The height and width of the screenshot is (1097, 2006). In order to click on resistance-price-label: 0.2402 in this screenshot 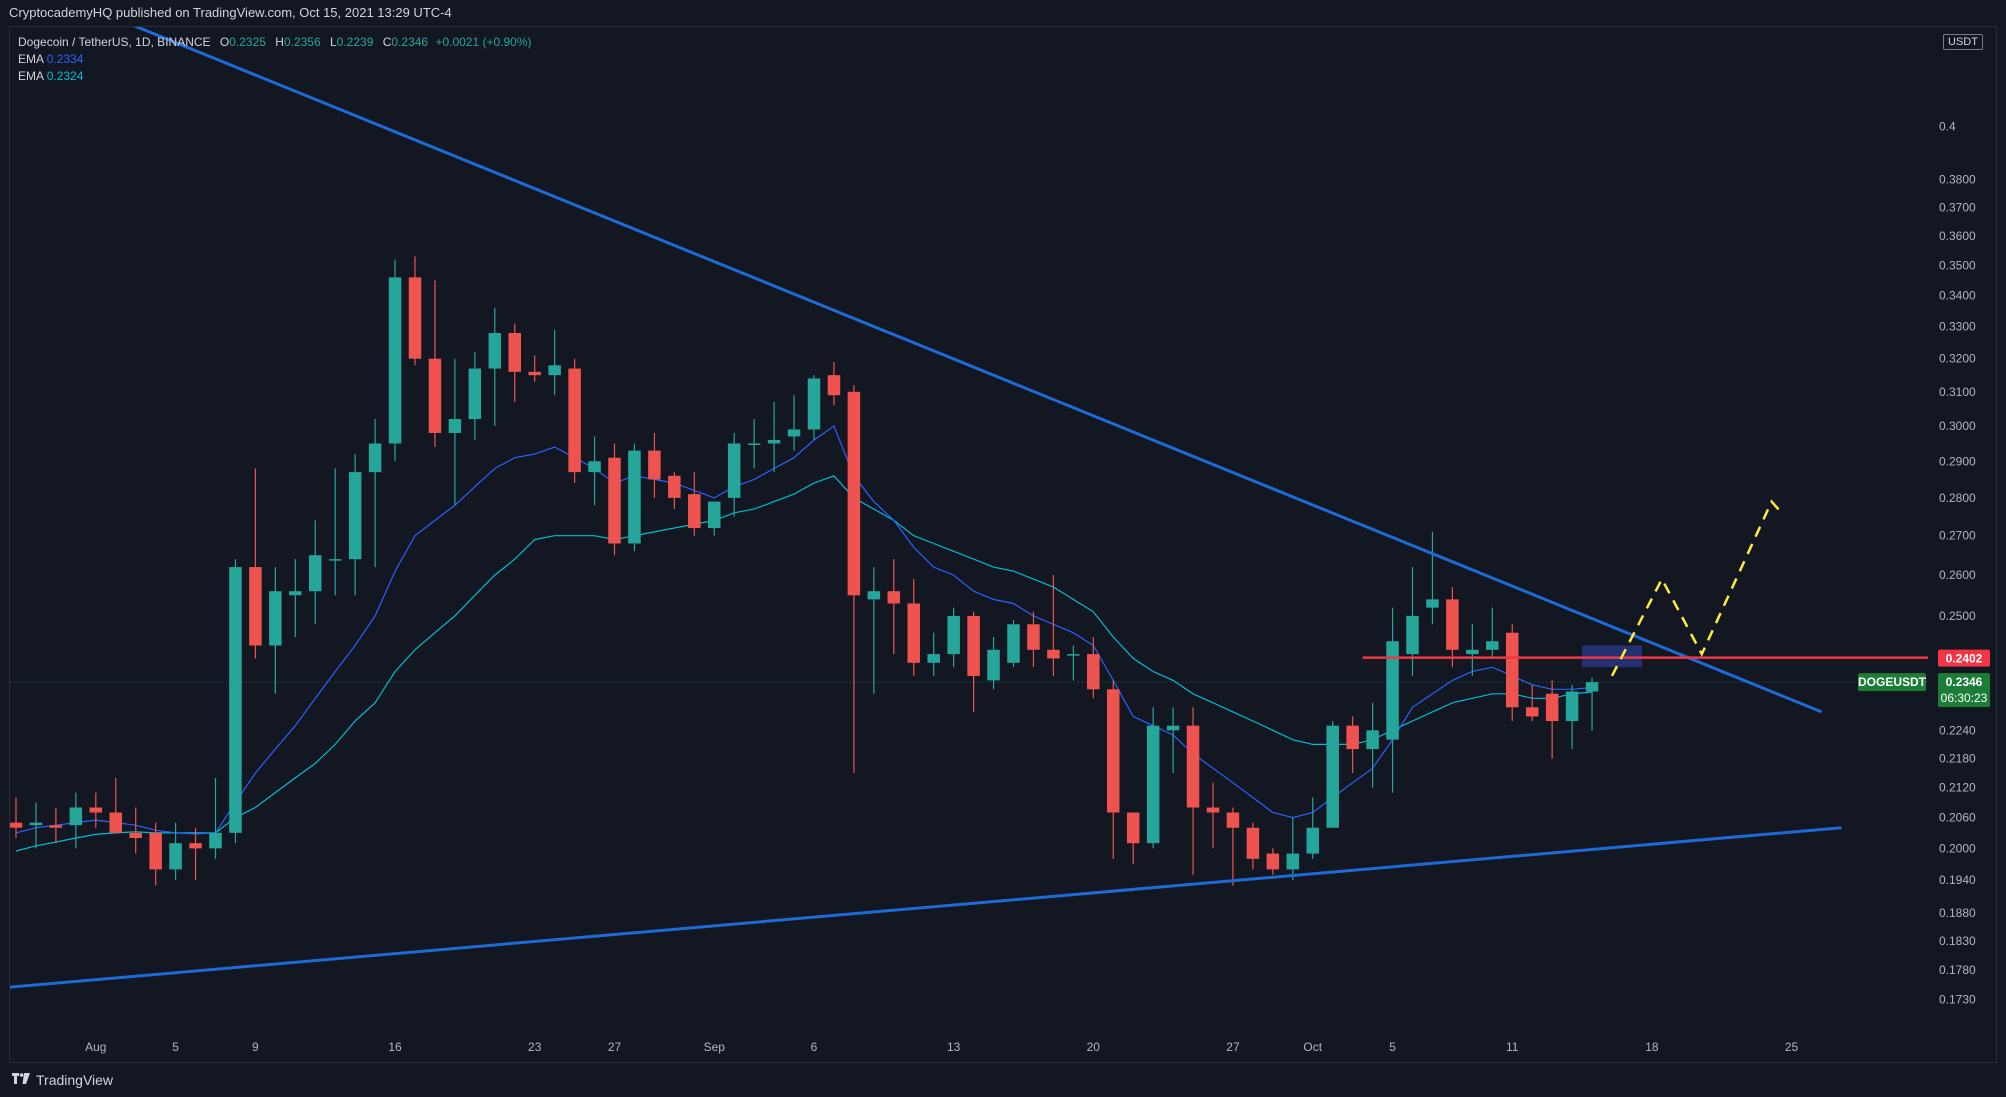, I will do `click(1964, 658)`.